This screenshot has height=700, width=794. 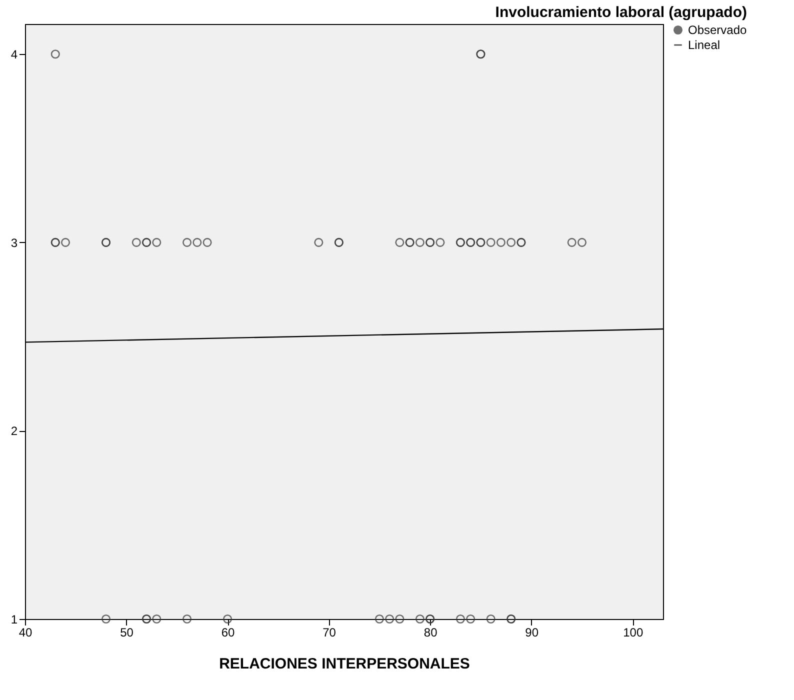 I want to click on x-axis-title: RELACIONES INTERPERSONALES, so click(x=344, y=664).